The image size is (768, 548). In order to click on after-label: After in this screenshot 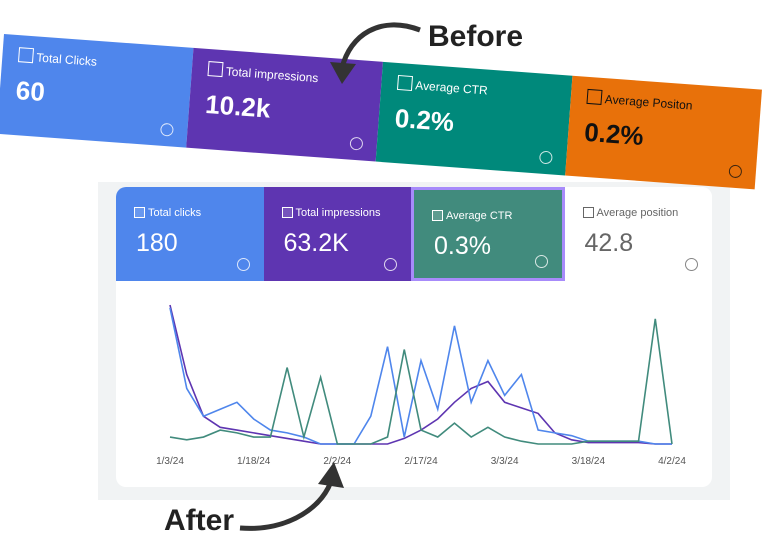, I will do `click(199, 520)`.